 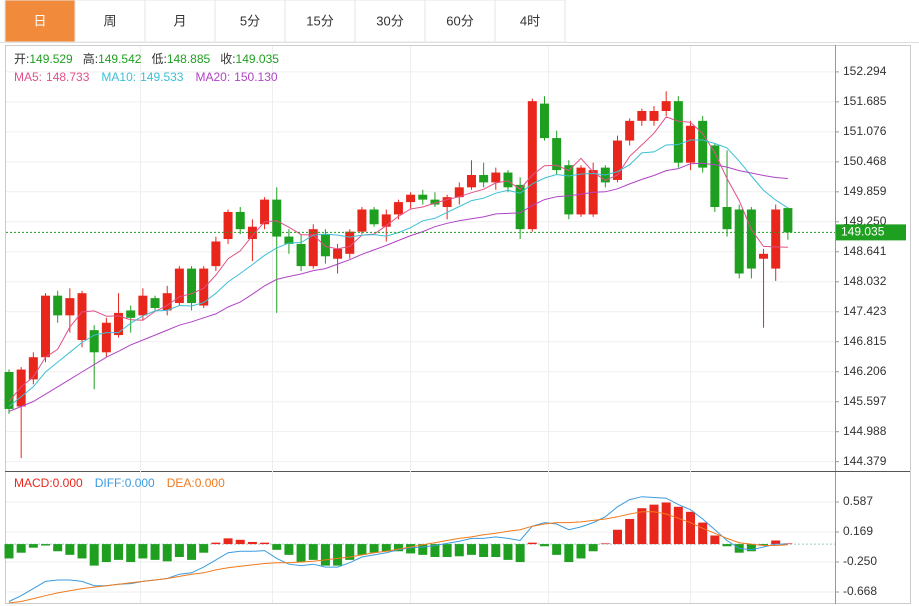 What do you see at coordinates (68, 77) in the screenshot?
I see `legend-text: 148.733` at bounding box center [68, 77].